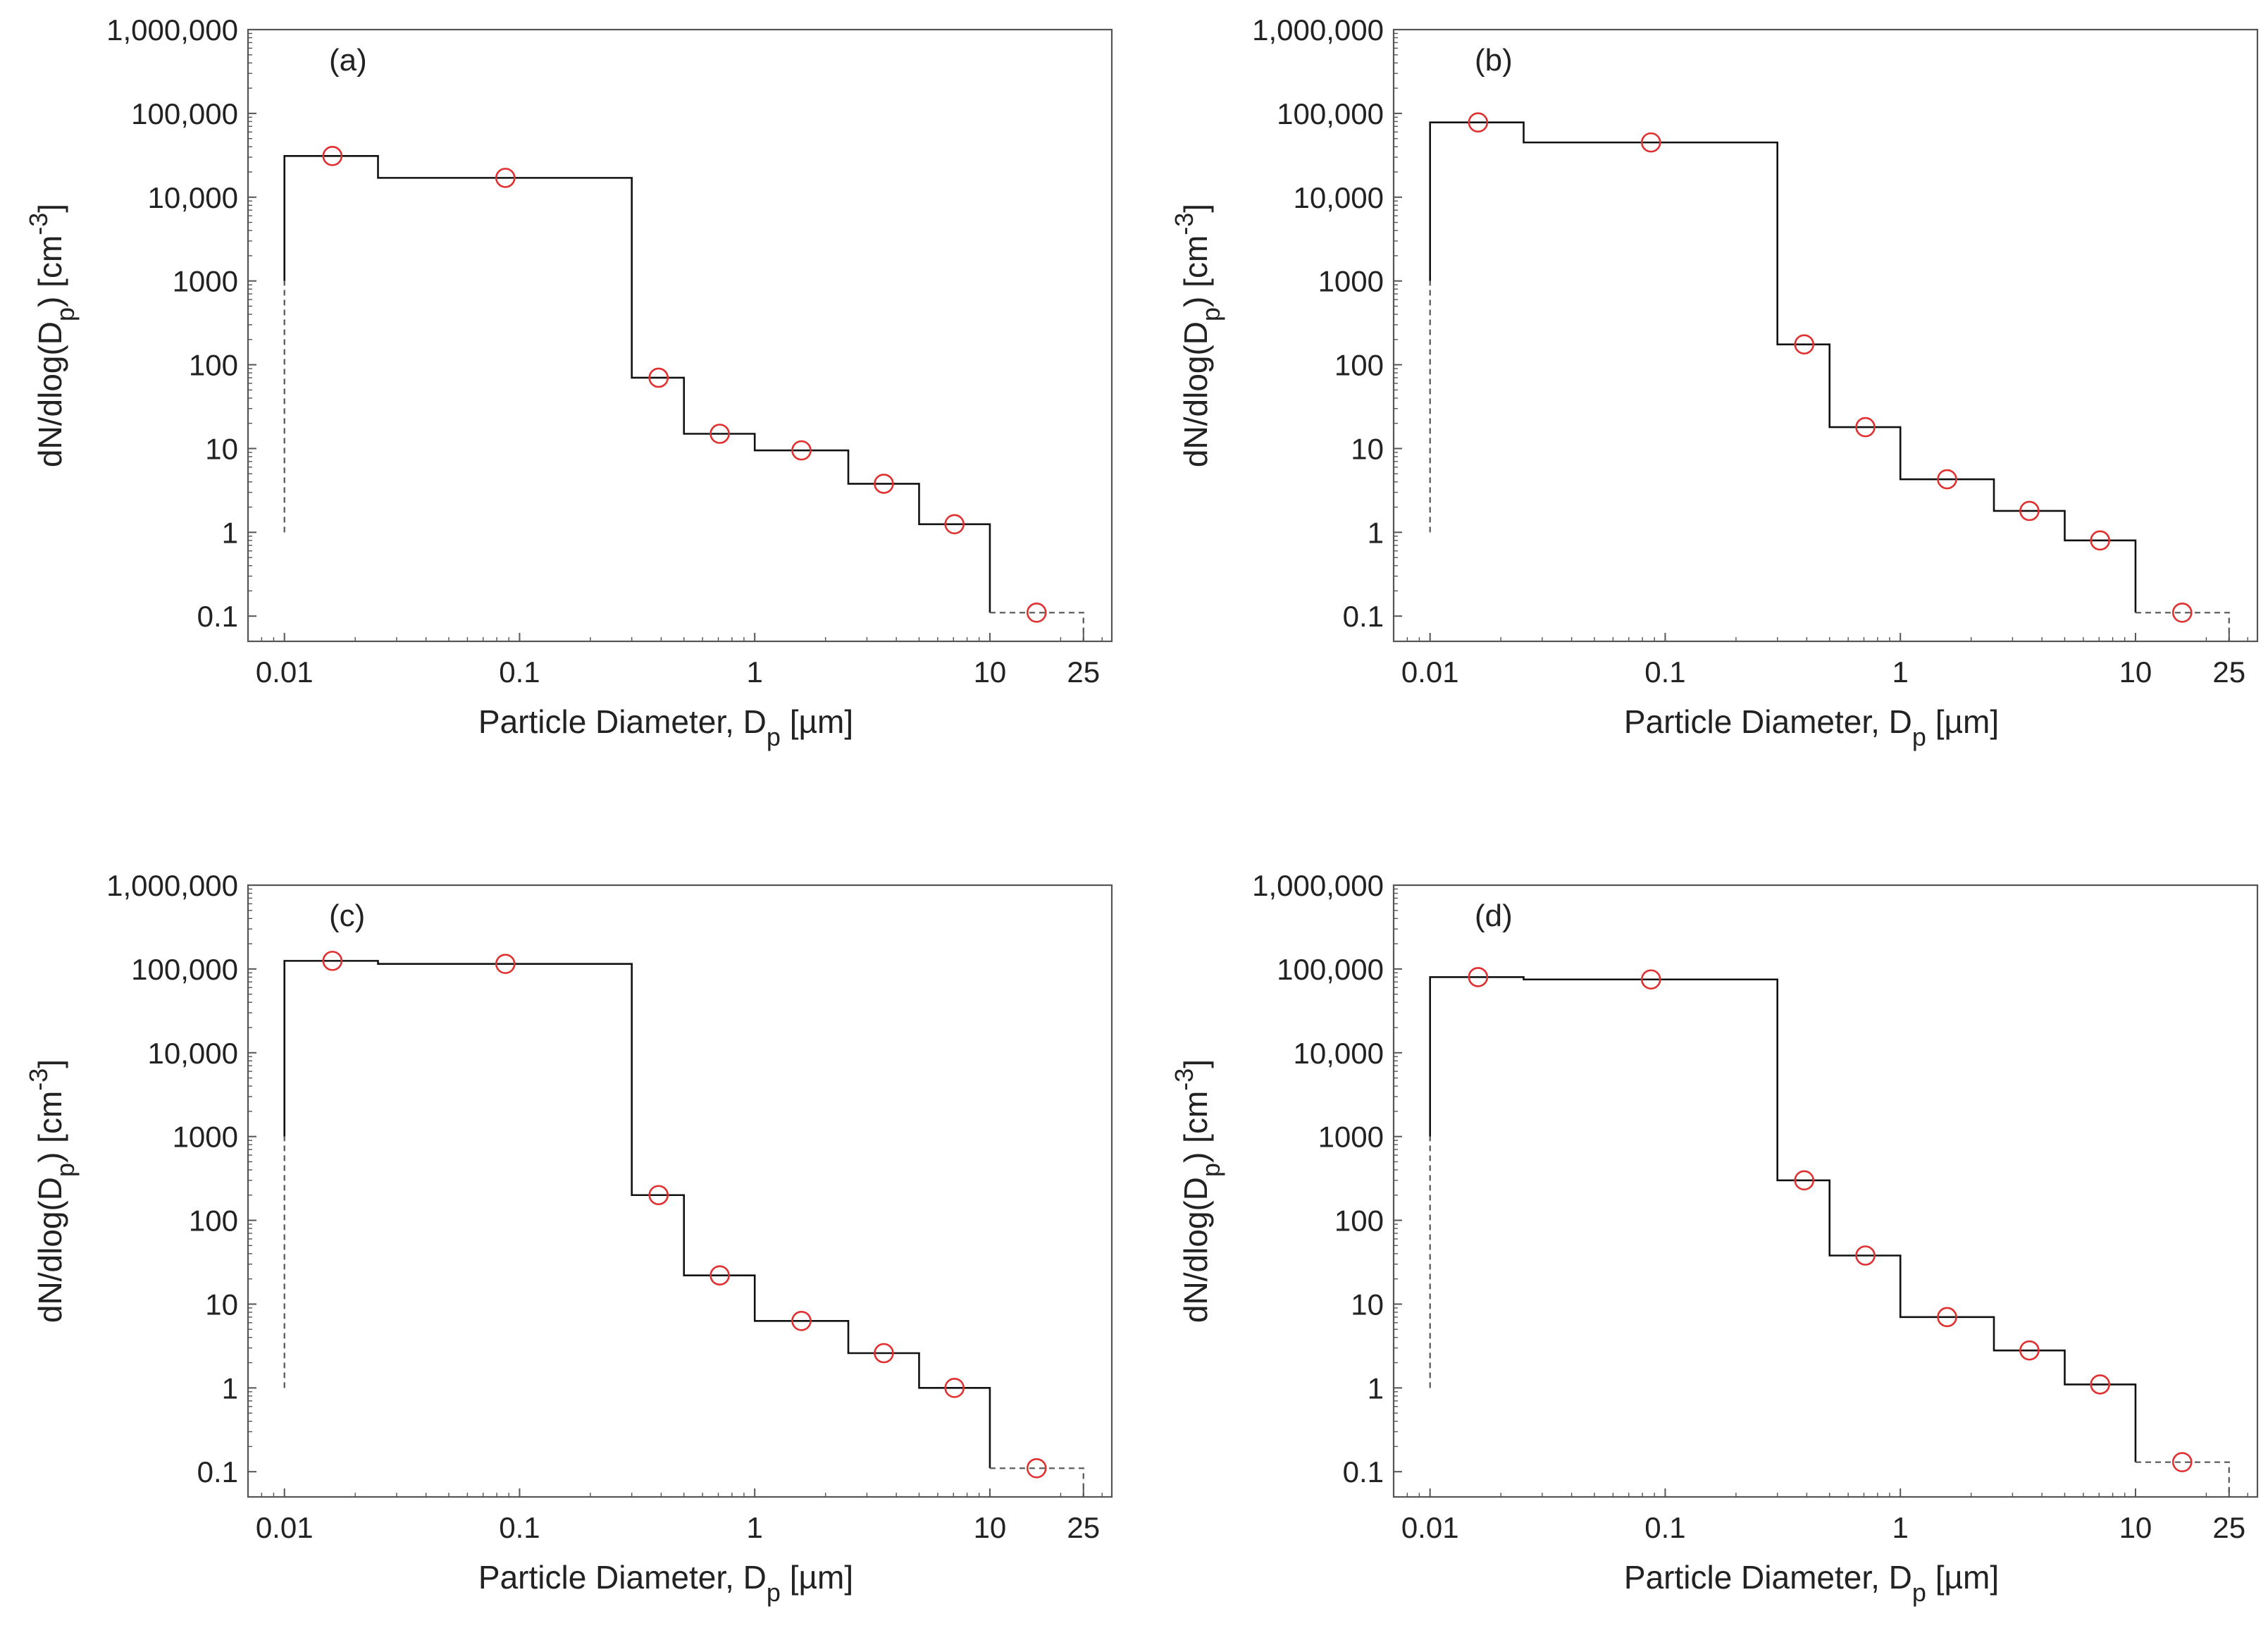  Describe the element at coordinates (348, 61) in the screenshot. I see `panel-label: (a)` at that location.